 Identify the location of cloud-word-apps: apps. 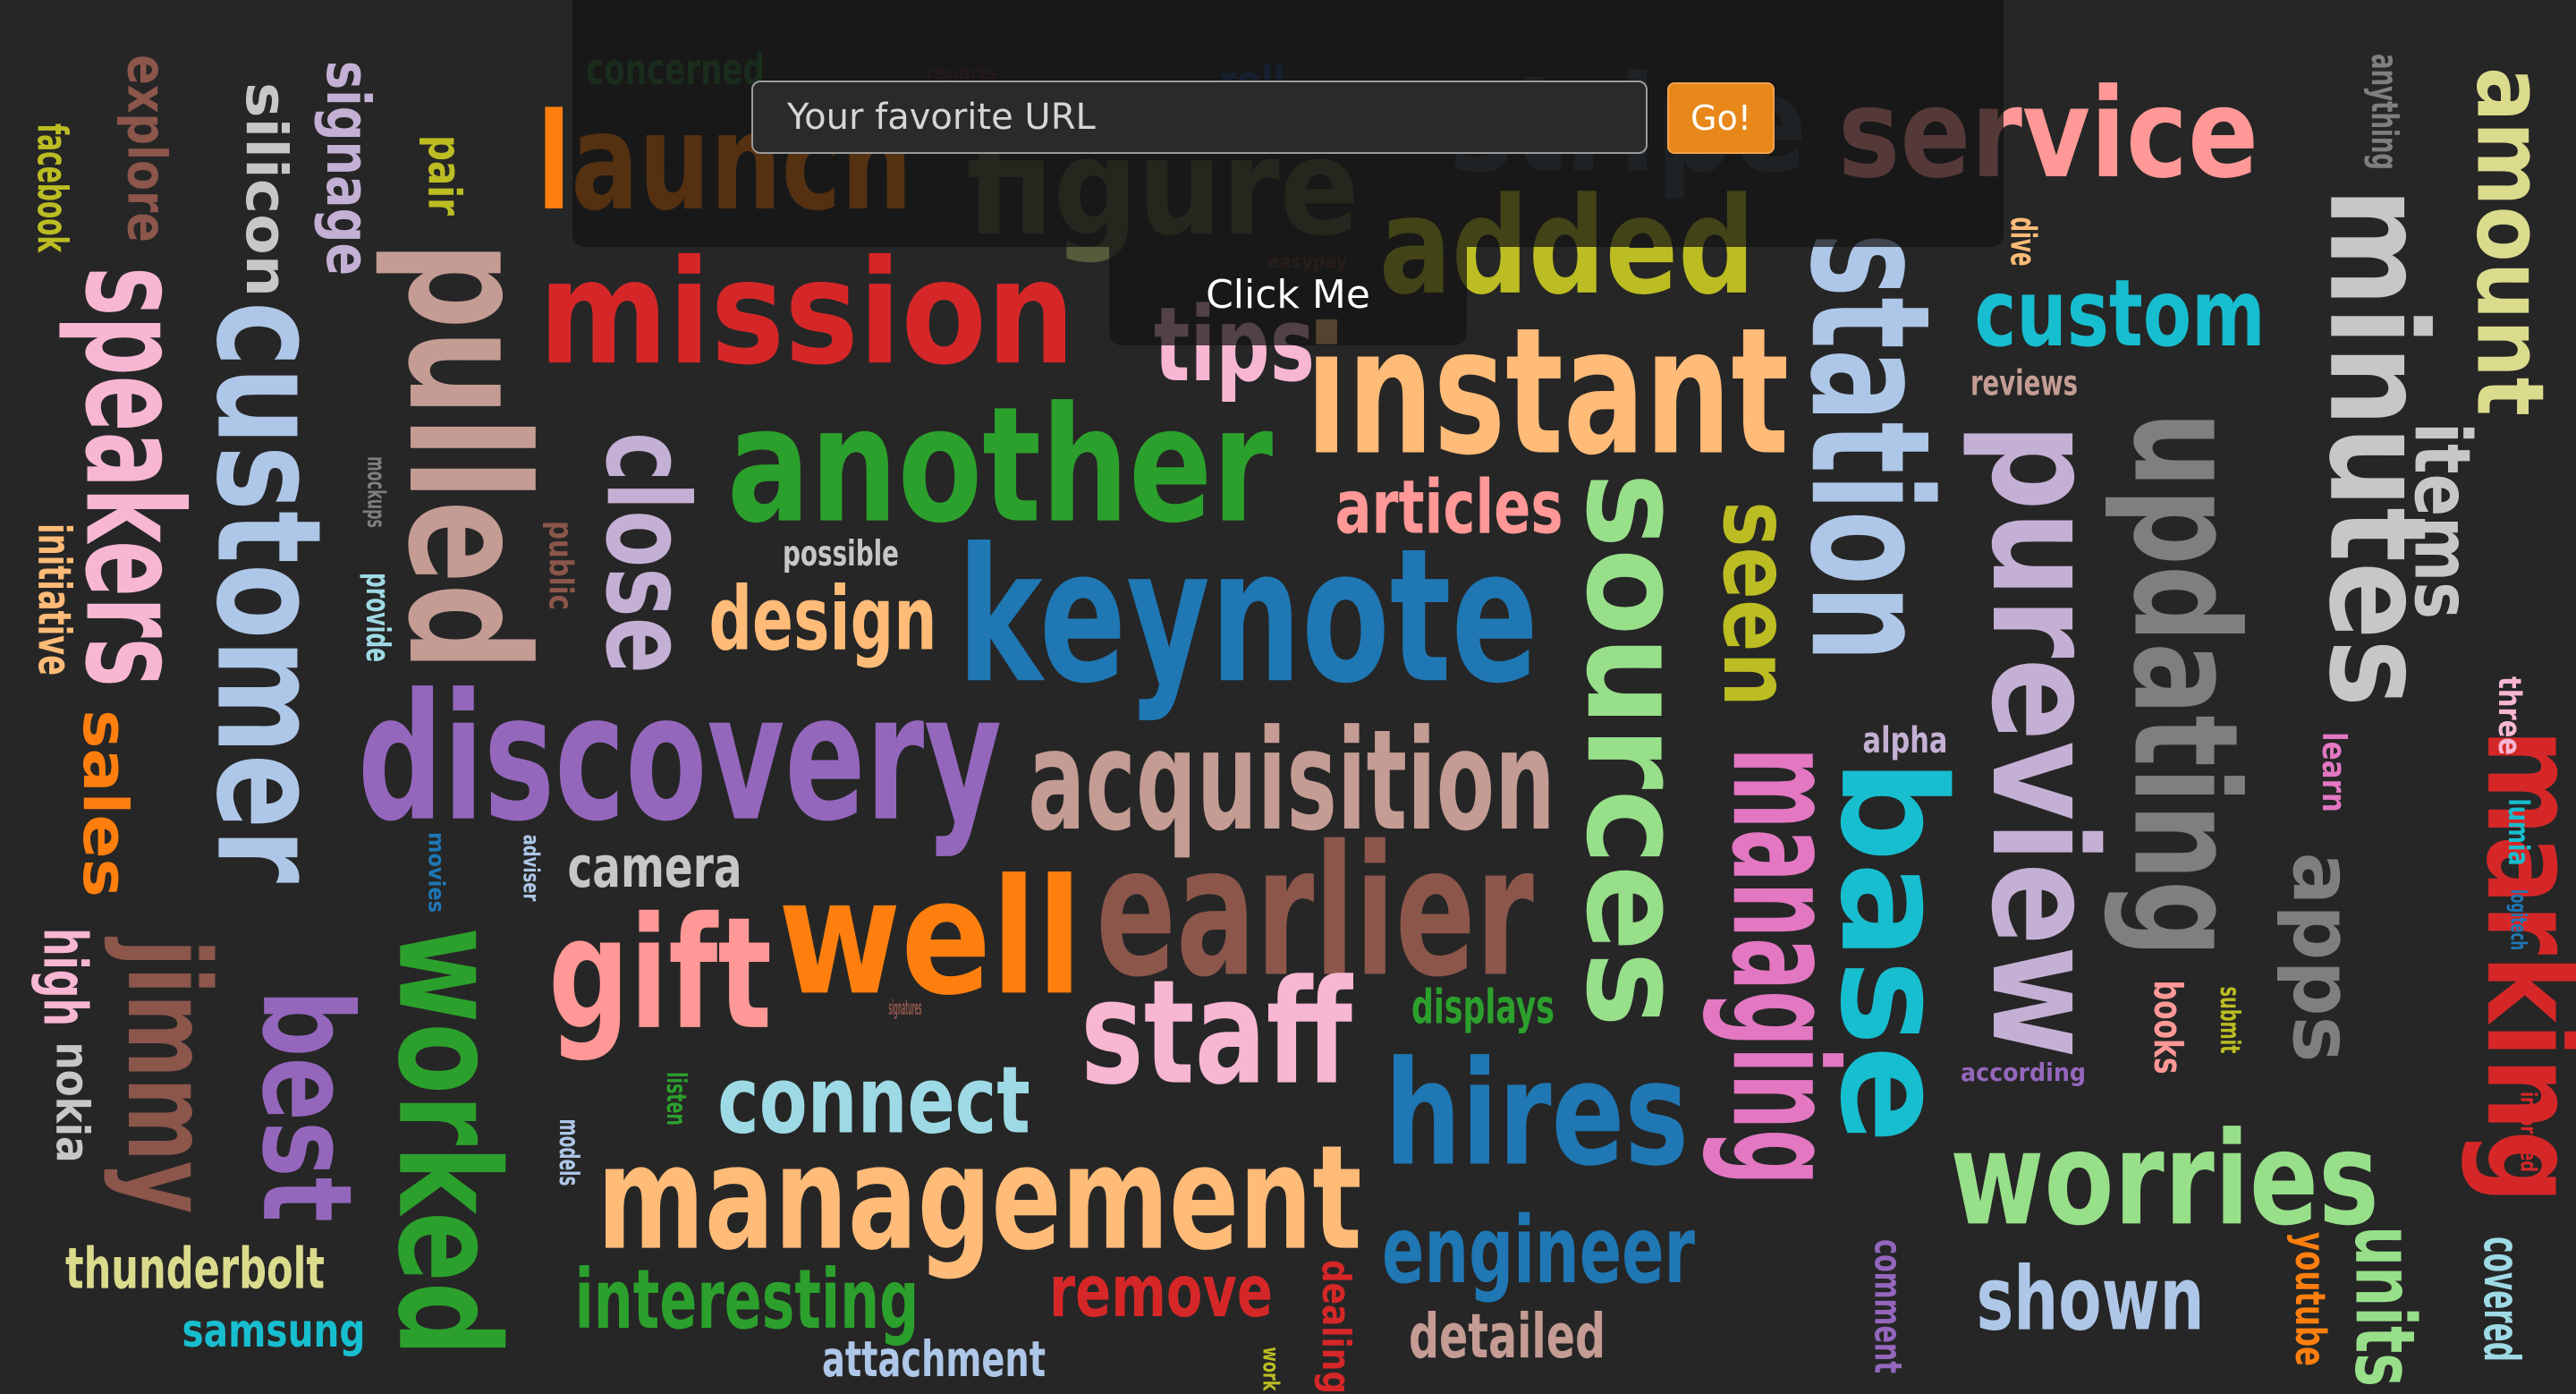
(2322, 958).